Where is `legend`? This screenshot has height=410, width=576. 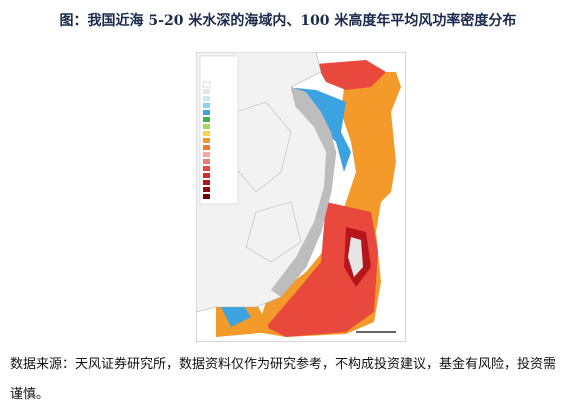
legend is located at coordinates (219, 130).